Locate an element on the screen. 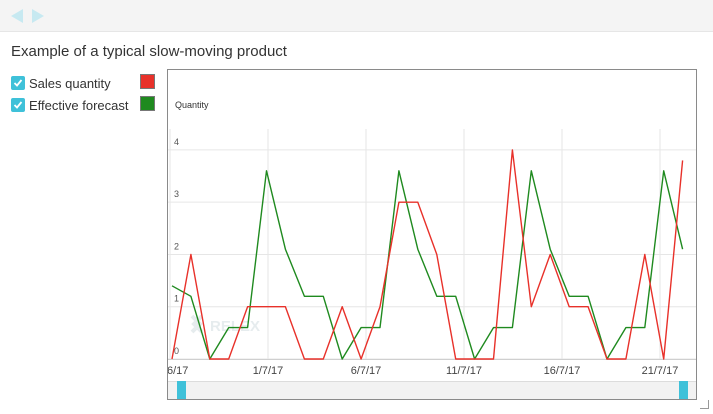 This screenshot has width=713, height=414. watermark-icon is located at coordinates (197, 324).